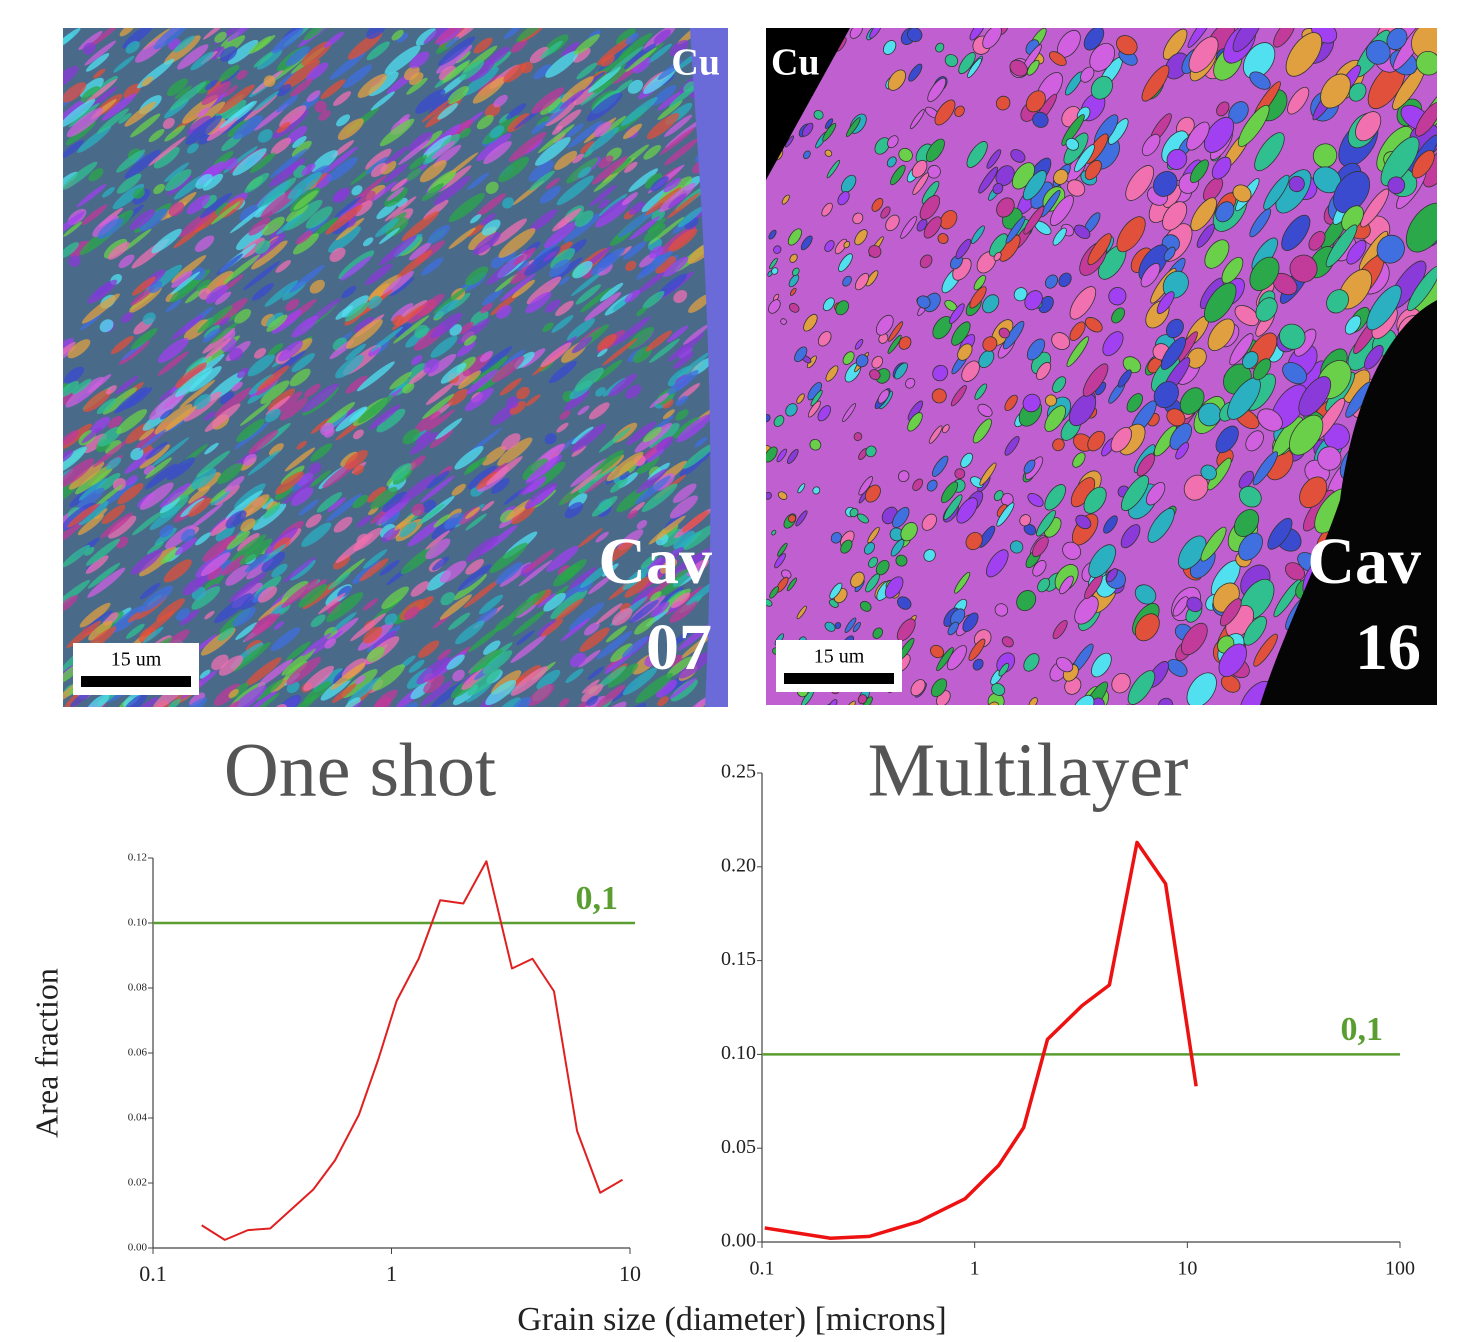 The image size is (1476, 1342). Describe the element at coordinates (738, 1241) in the screenshot. I see `y-tick-label: 0.00` at that location.